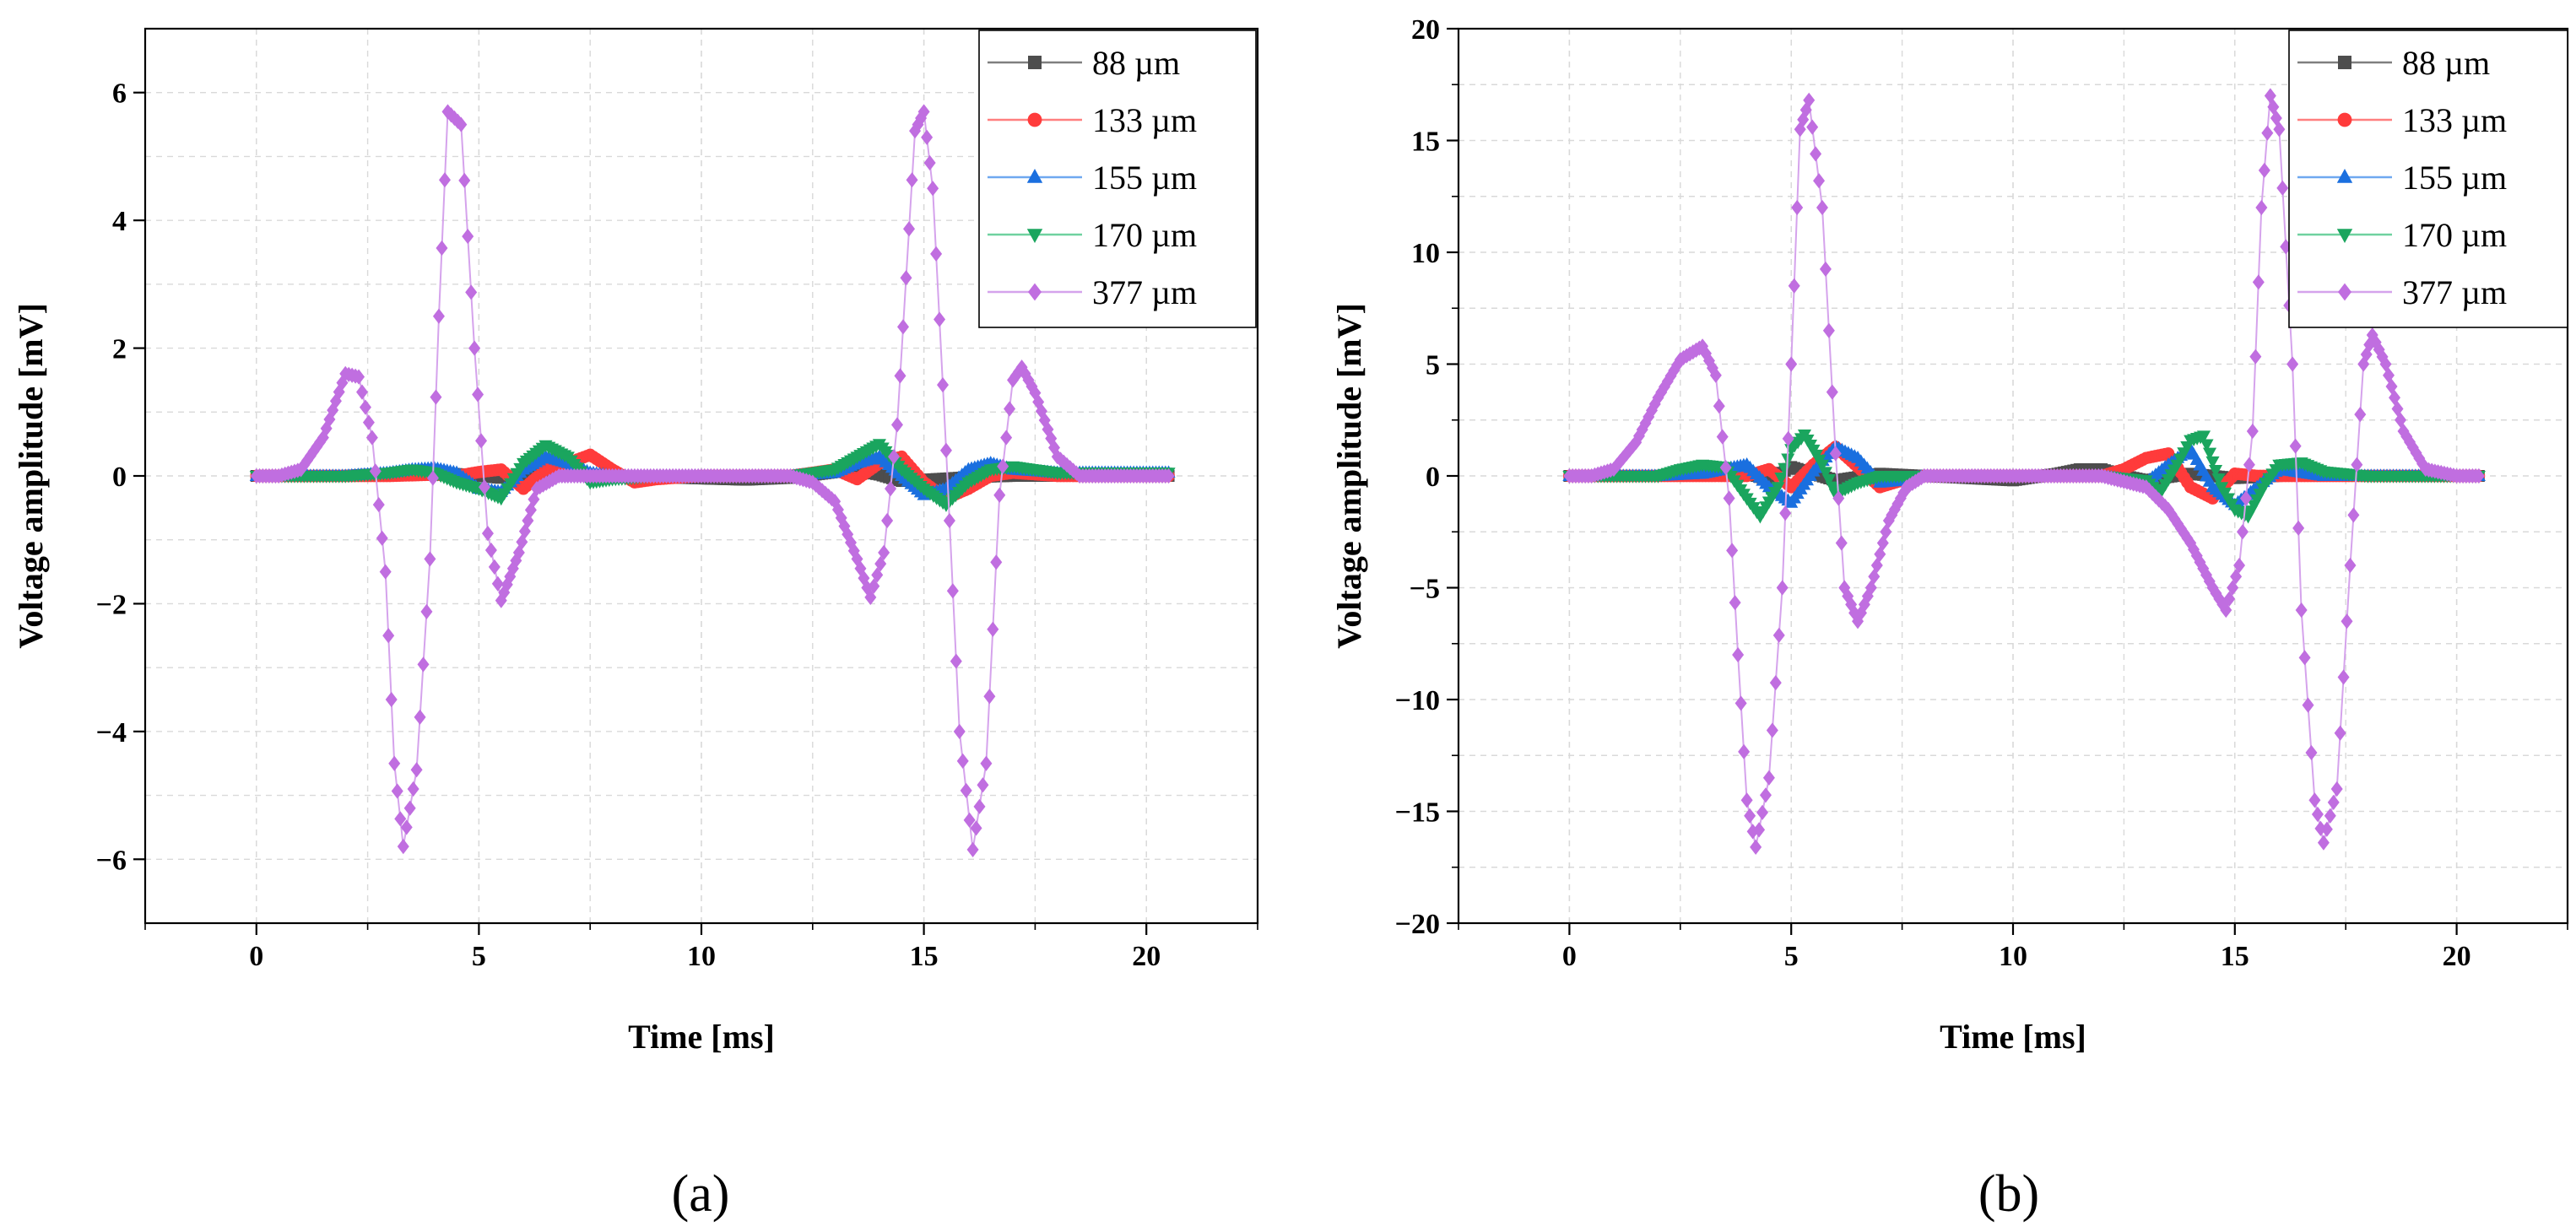 Image resolution: width=2576 pixels, height=1232 pixels. Describe the element at coordinates (2457, 956) in the screenshot. I see `x-tick-label: 20` at that location.